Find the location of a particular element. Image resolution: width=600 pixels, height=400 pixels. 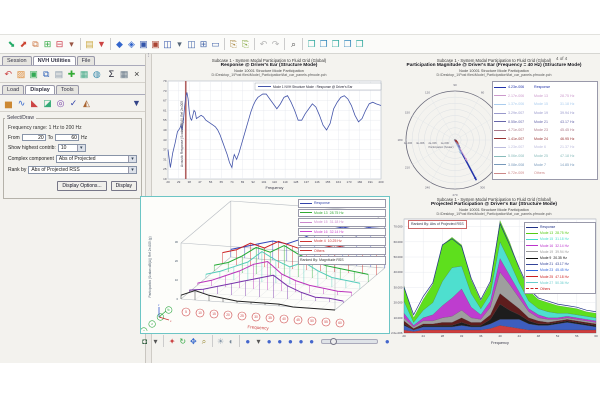

legend-label: Mode 9 is located at coordinates (546, 258).